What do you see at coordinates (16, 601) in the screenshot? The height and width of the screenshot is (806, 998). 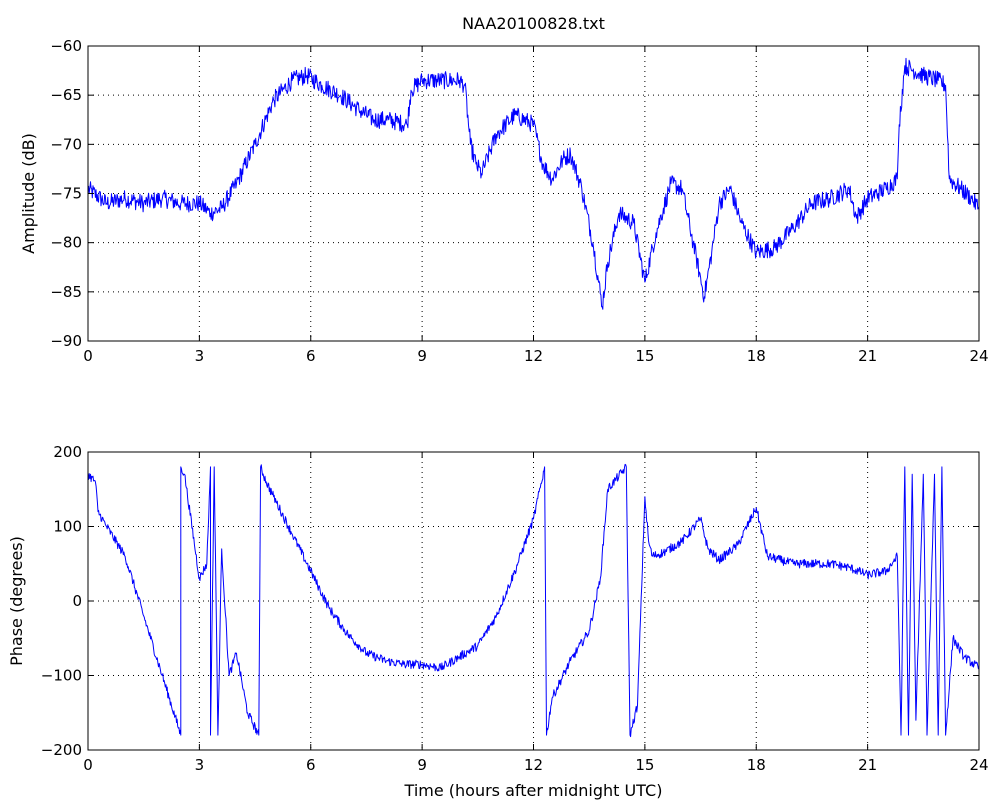 I see `phase-y-axis-label: Phase (degrees)` at bounding box center [16, 601].